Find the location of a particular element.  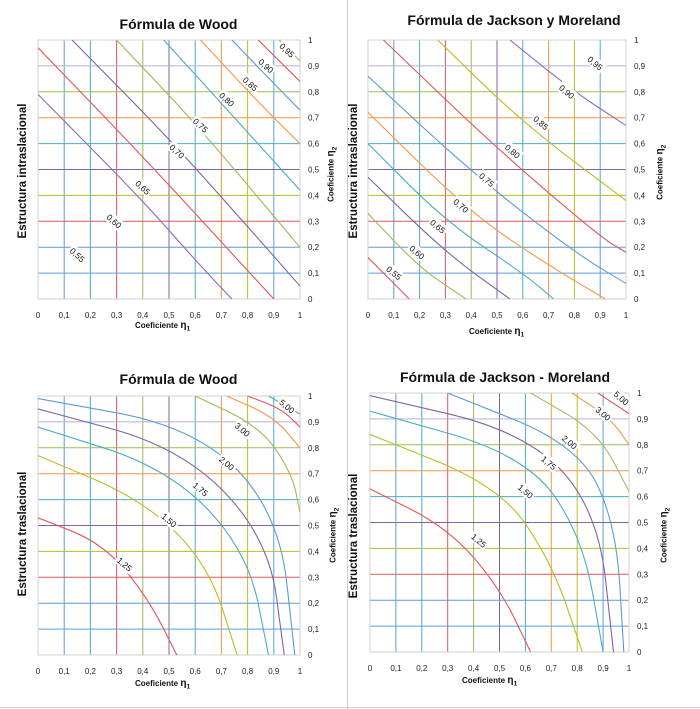

contour-label: 0,85 is located at coordinates (250, 83).